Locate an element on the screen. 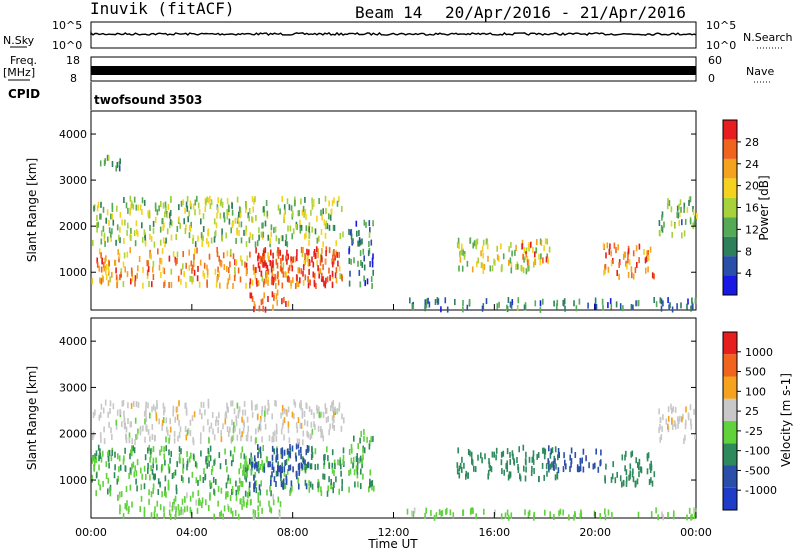  colorbar-tick-label: -100 is located at coordinates (757, 451).